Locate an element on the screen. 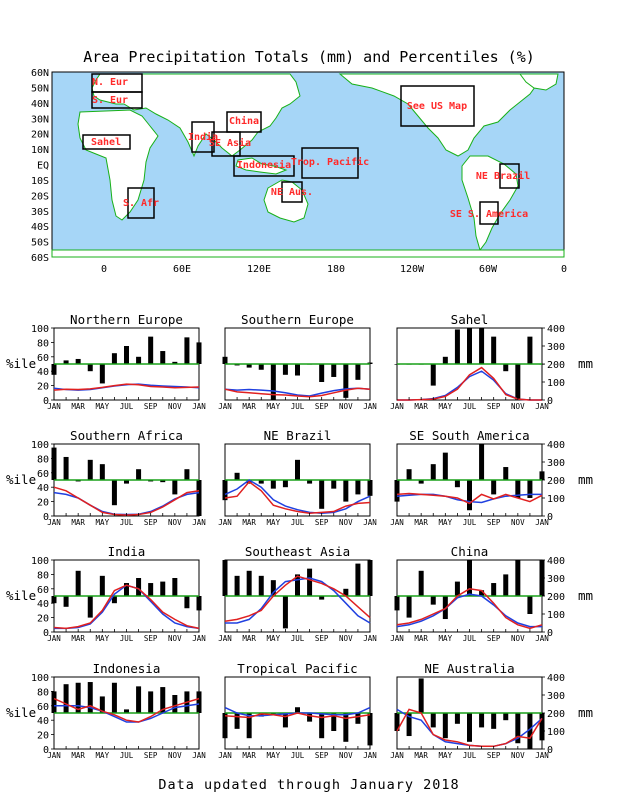 The height and width of the screenshot is (800, 618). lat-label: 20N is located at coordinates (40, 135).